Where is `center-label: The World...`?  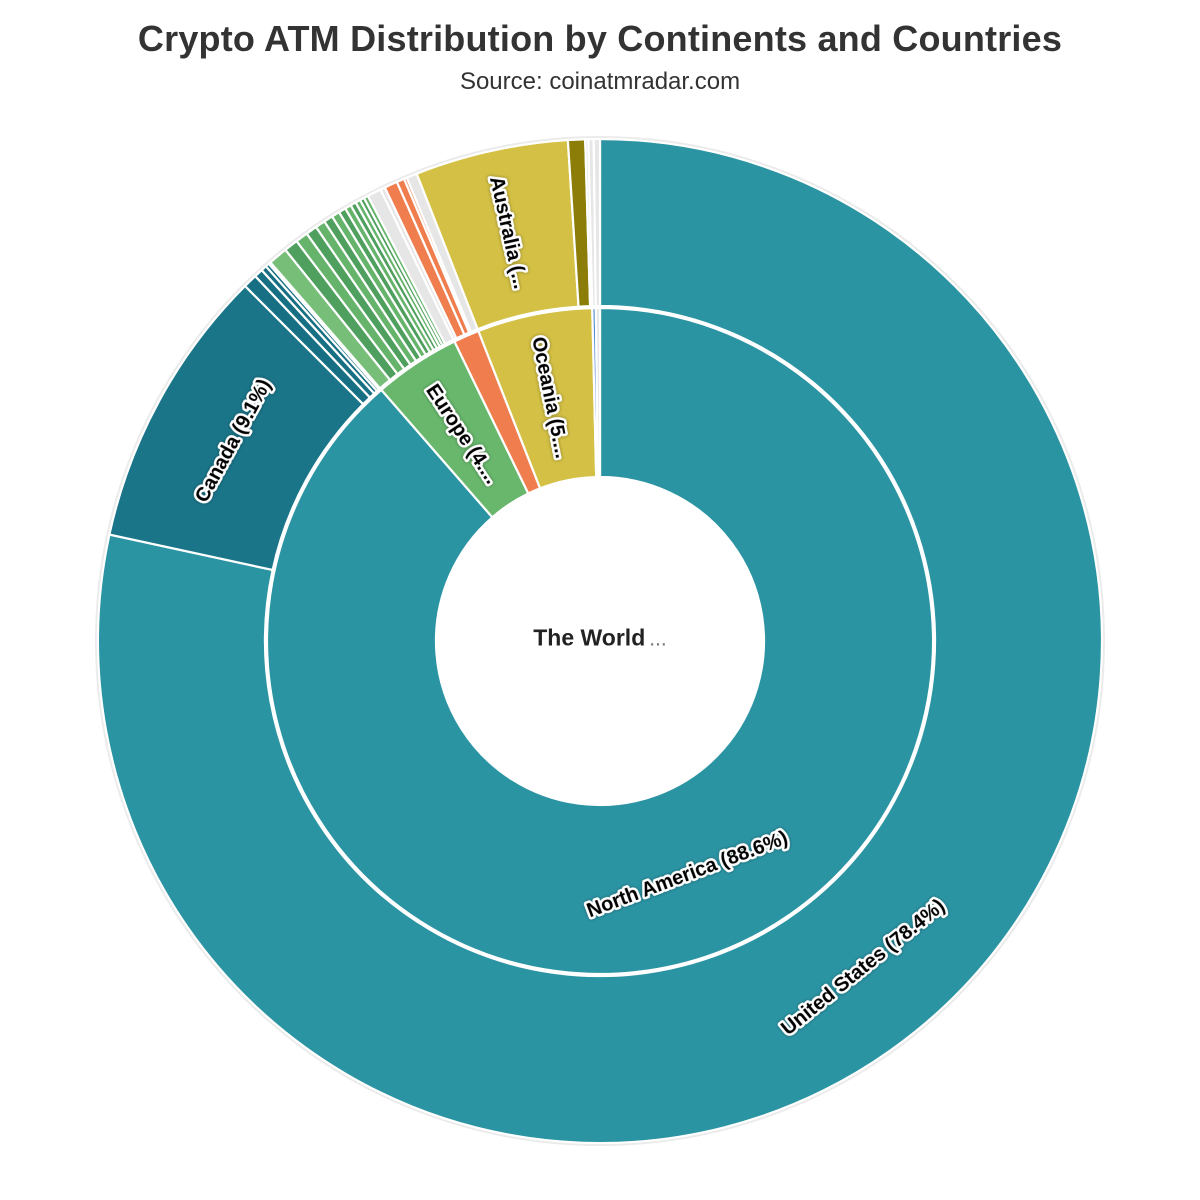
center-label: The World... is located at coordinates (600, 638).